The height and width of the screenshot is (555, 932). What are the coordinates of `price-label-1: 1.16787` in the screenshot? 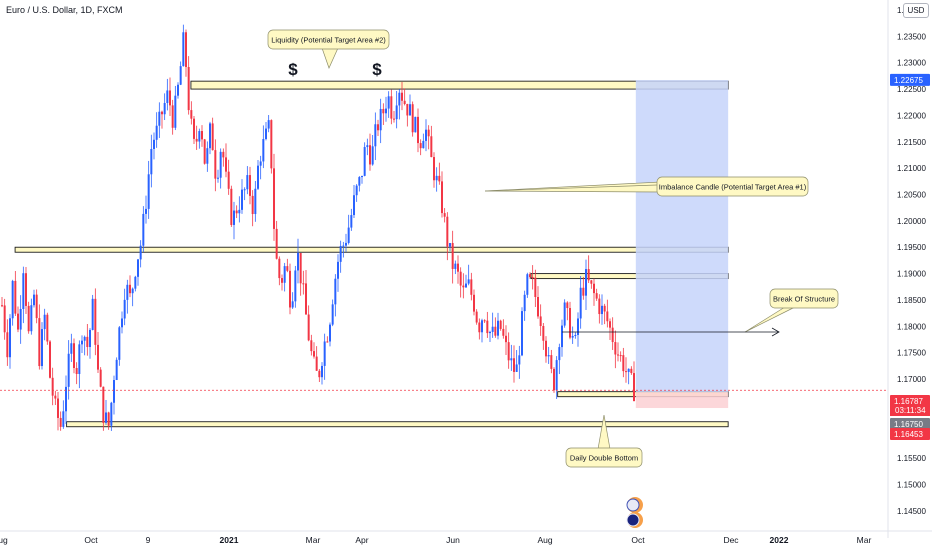 It's located at (910, 401).